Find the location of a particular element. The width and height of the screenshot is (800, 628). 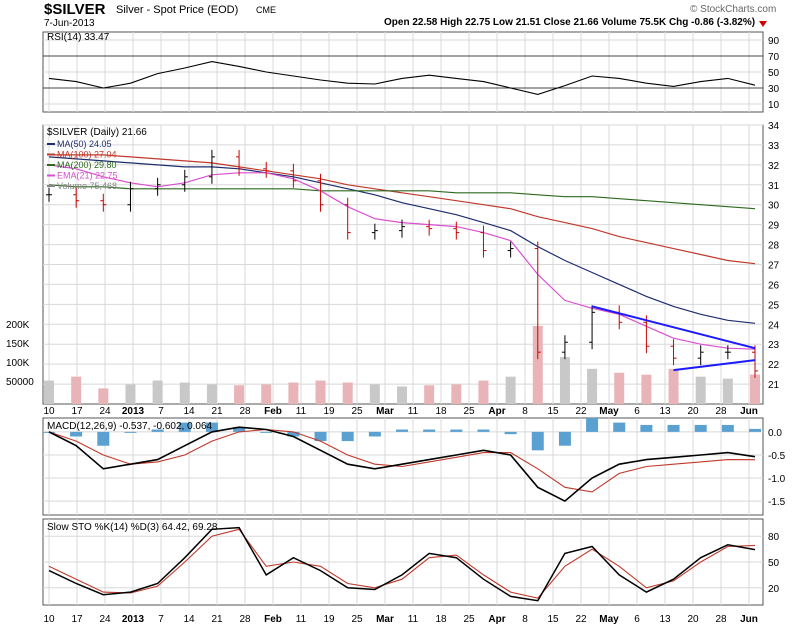

price-x-tick-label: 22 is located at coordinates (581, 411).